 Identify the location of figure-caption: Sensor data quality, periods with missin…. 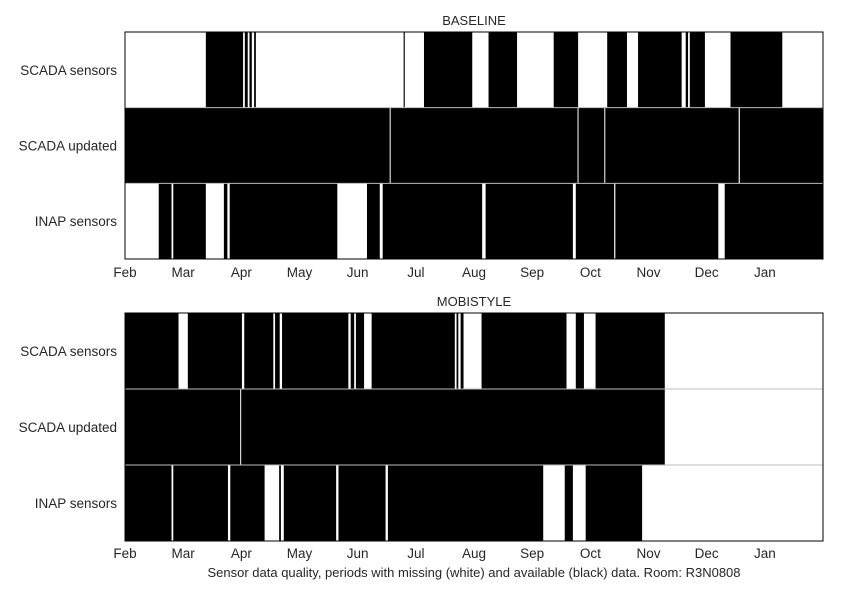
(473, 572).